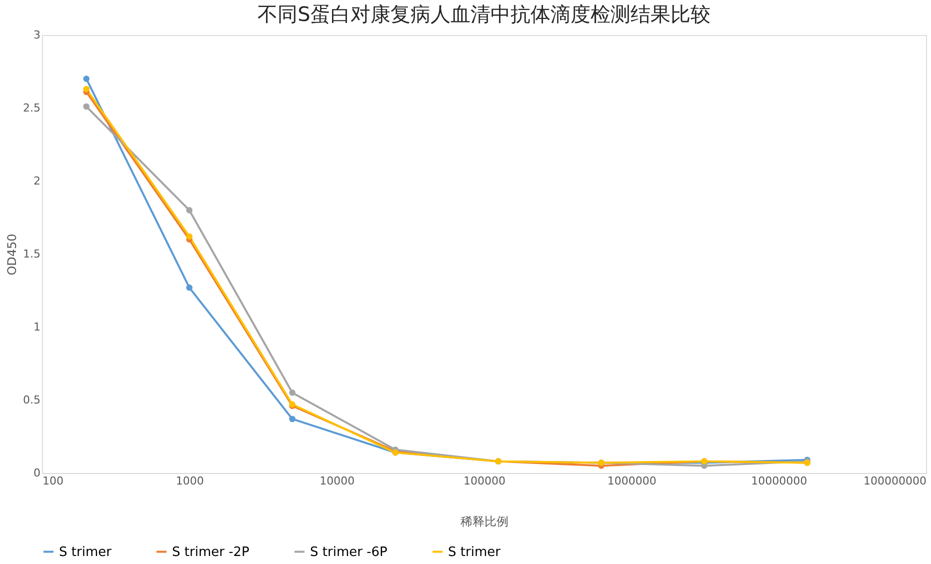 Image resolution: width=931 pixels, height=564 pixels. I want to click on x-tick-label: 100000000, so click(895, 481).